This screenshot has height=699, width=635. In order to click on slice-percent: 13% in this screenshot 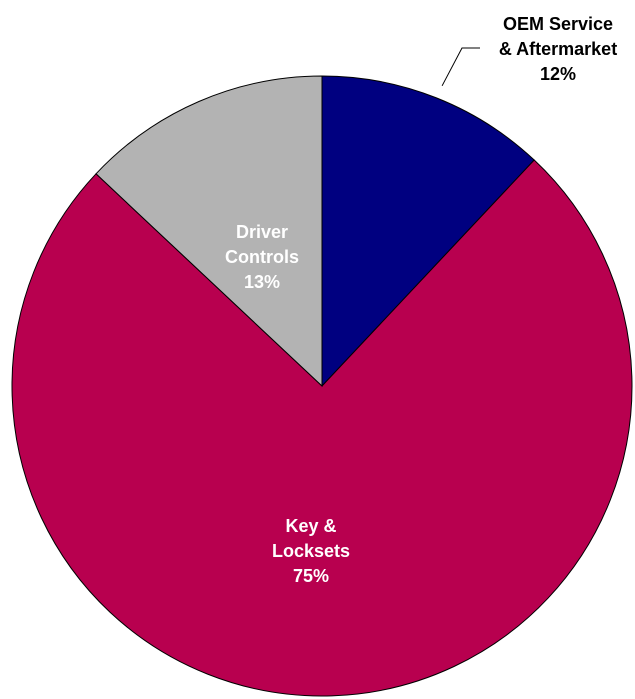, I will do `click(262, 282)`.